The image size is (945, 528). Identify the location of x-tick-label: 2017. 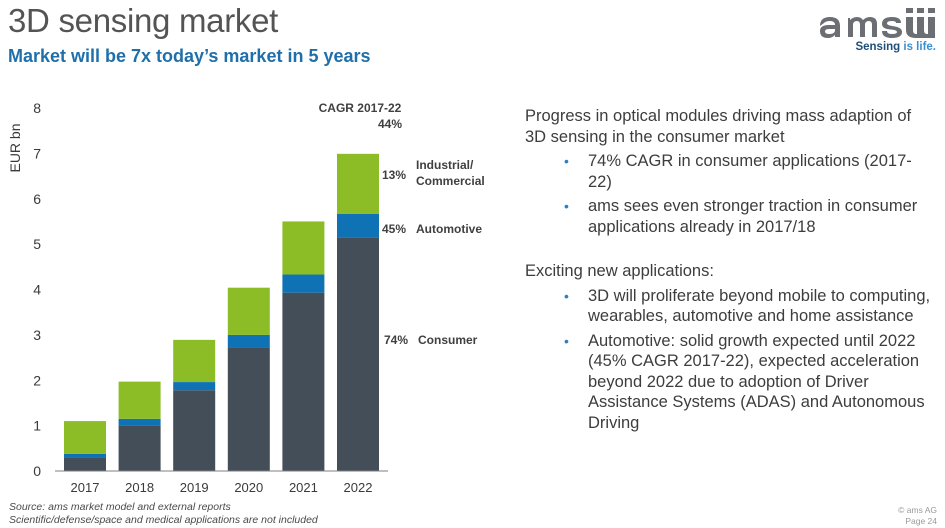
(85, 487).